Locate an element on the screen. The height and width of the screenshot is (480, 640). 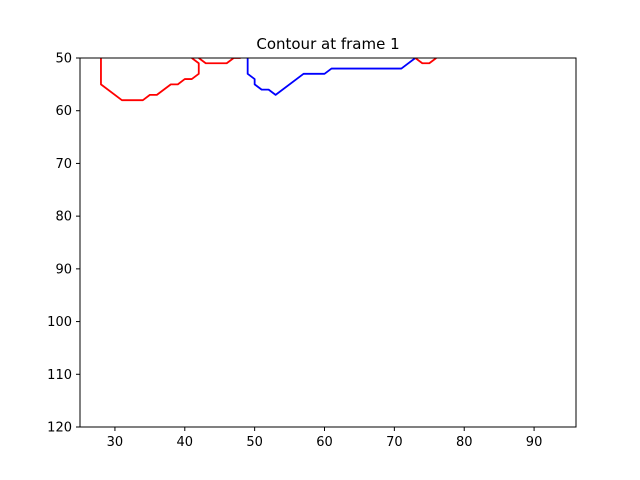
x-tick-label: 50 is located at coordinates (254, 442).